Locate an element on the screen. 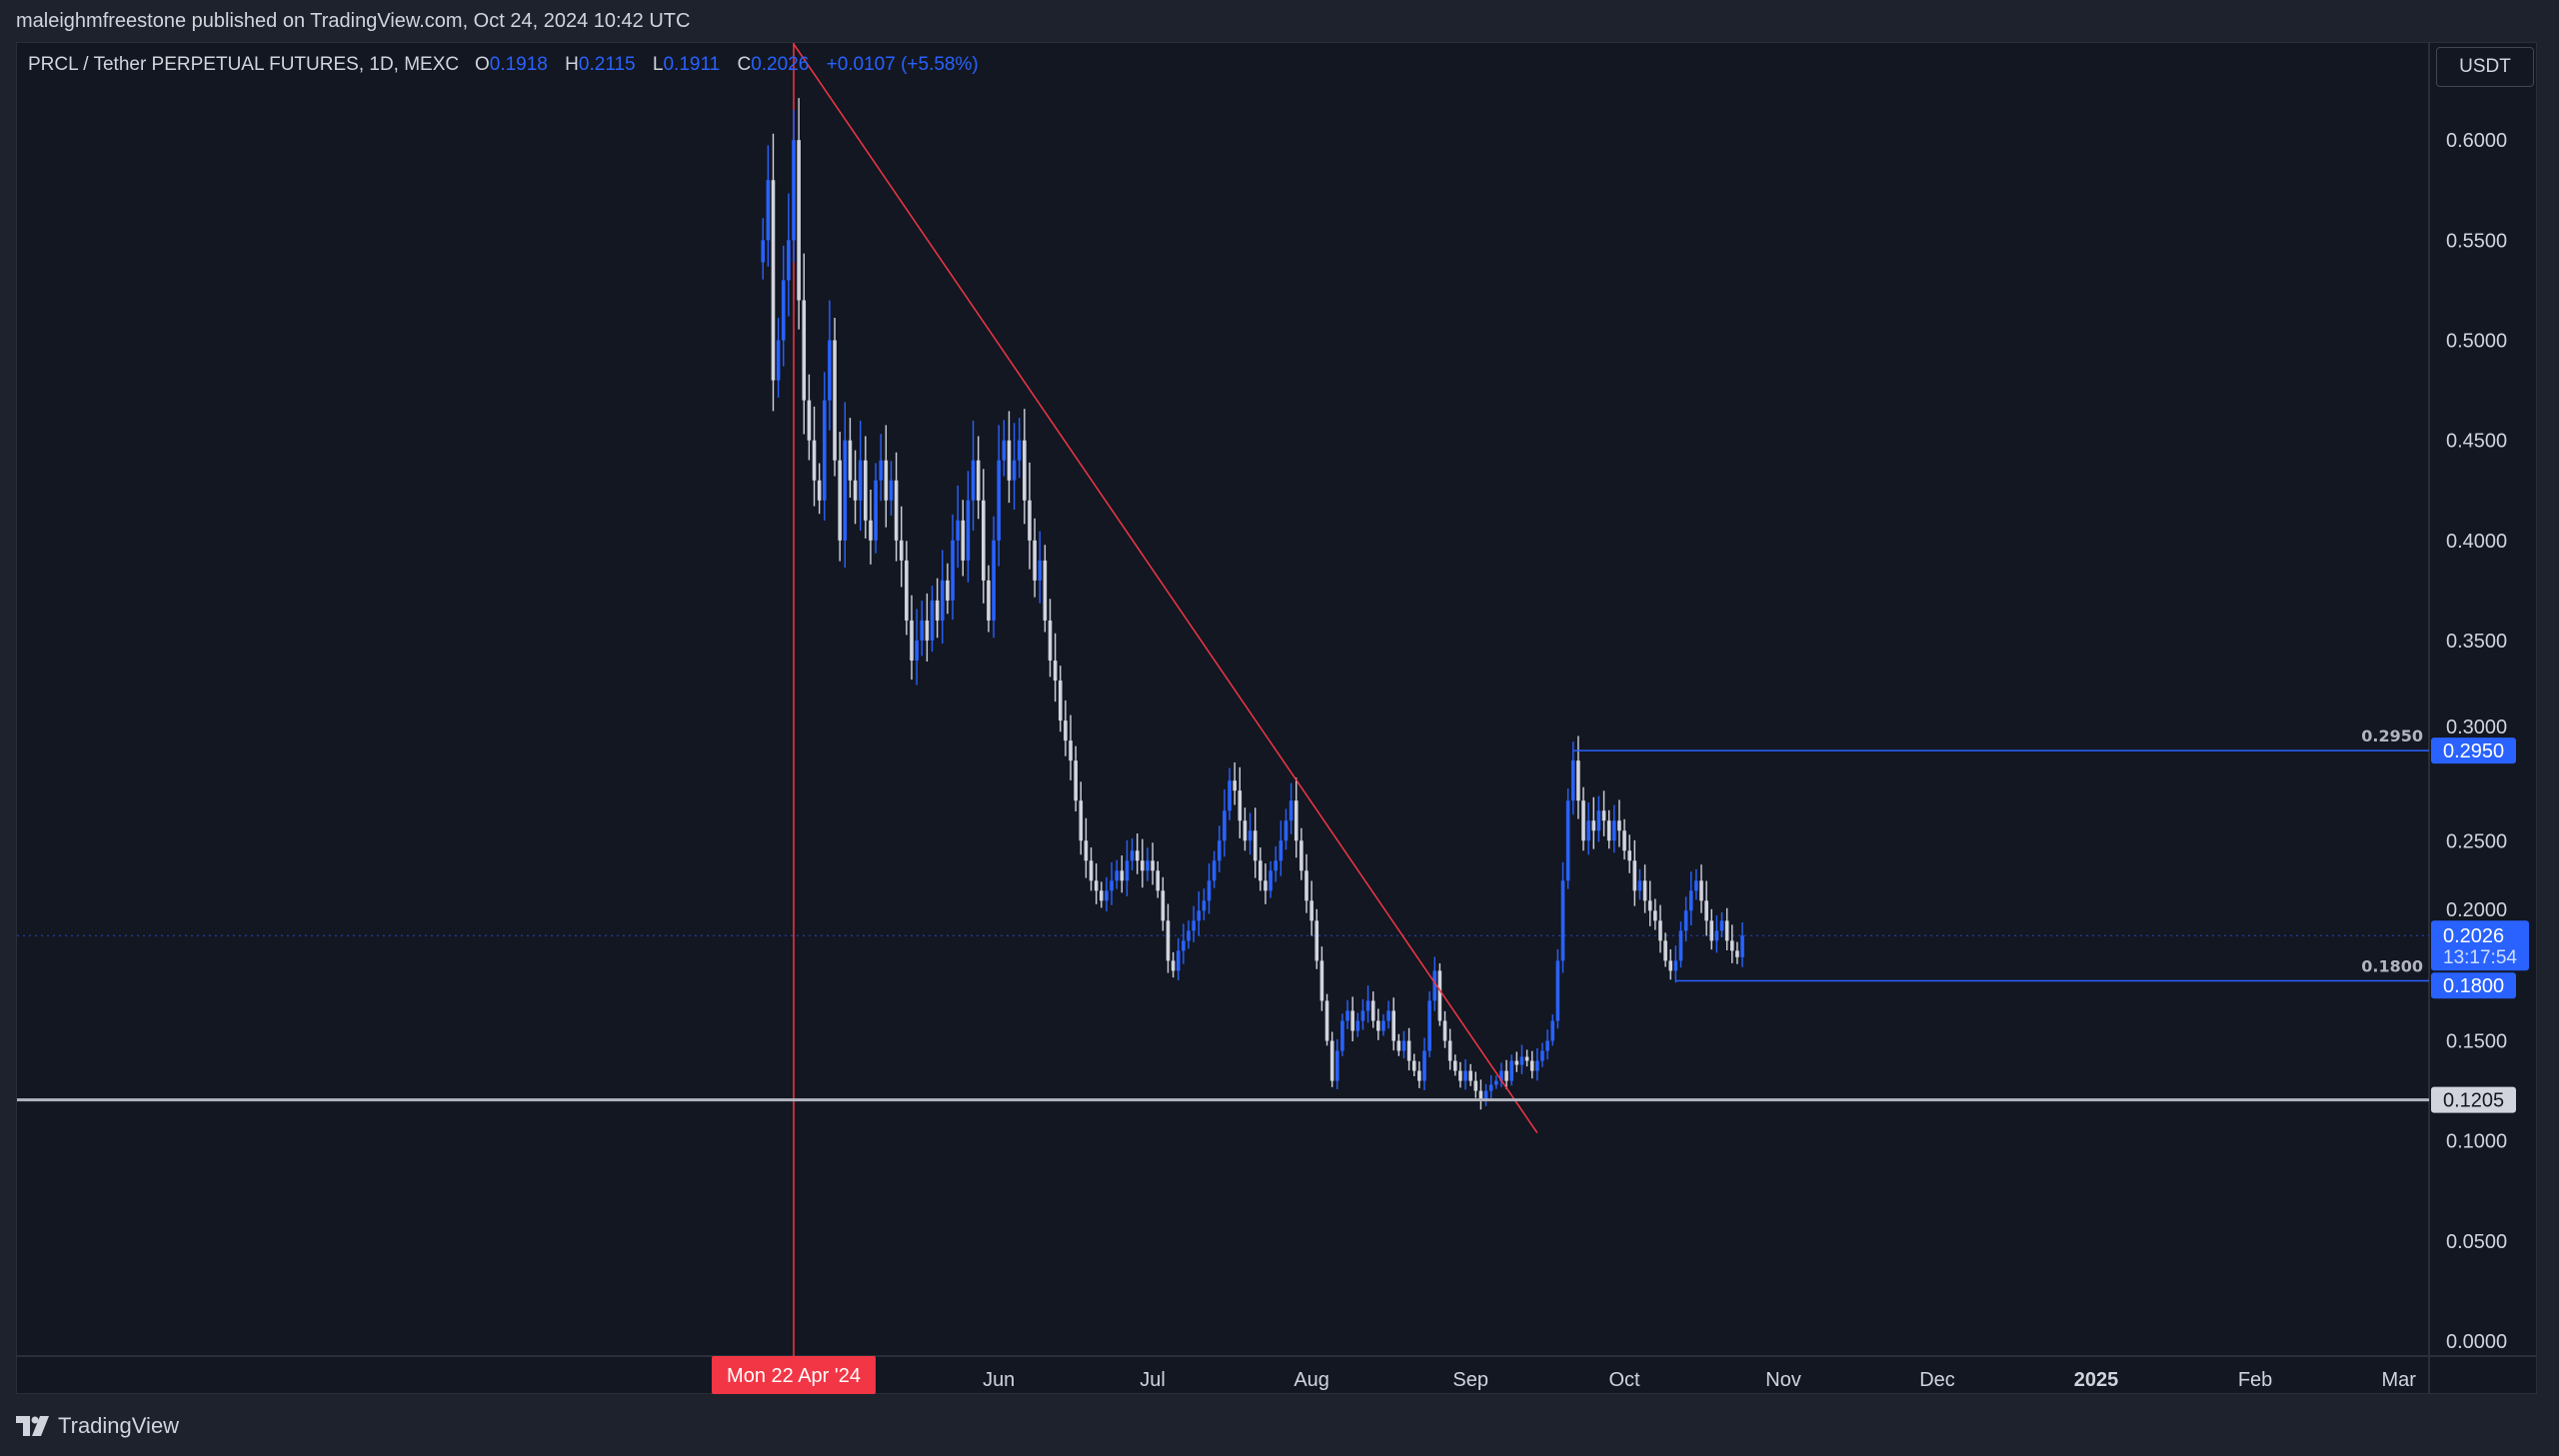 Image resolution: width=2559 pixels, height=1456 pixels. open-value: 0.1918 is located at coordinates (518, 64).